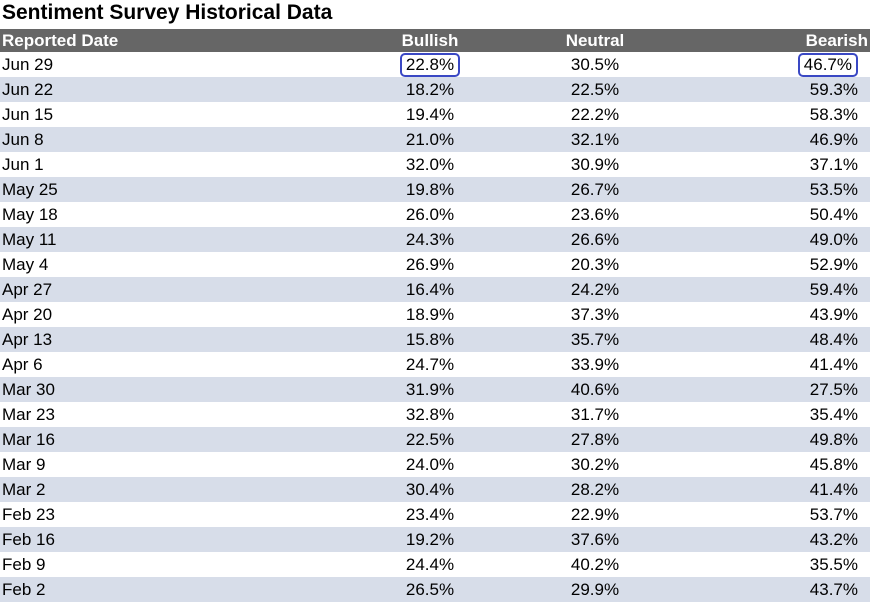  I want to click on table-row: Mar 23 32.8% 31.7% 35.4%, so click(435, 414).